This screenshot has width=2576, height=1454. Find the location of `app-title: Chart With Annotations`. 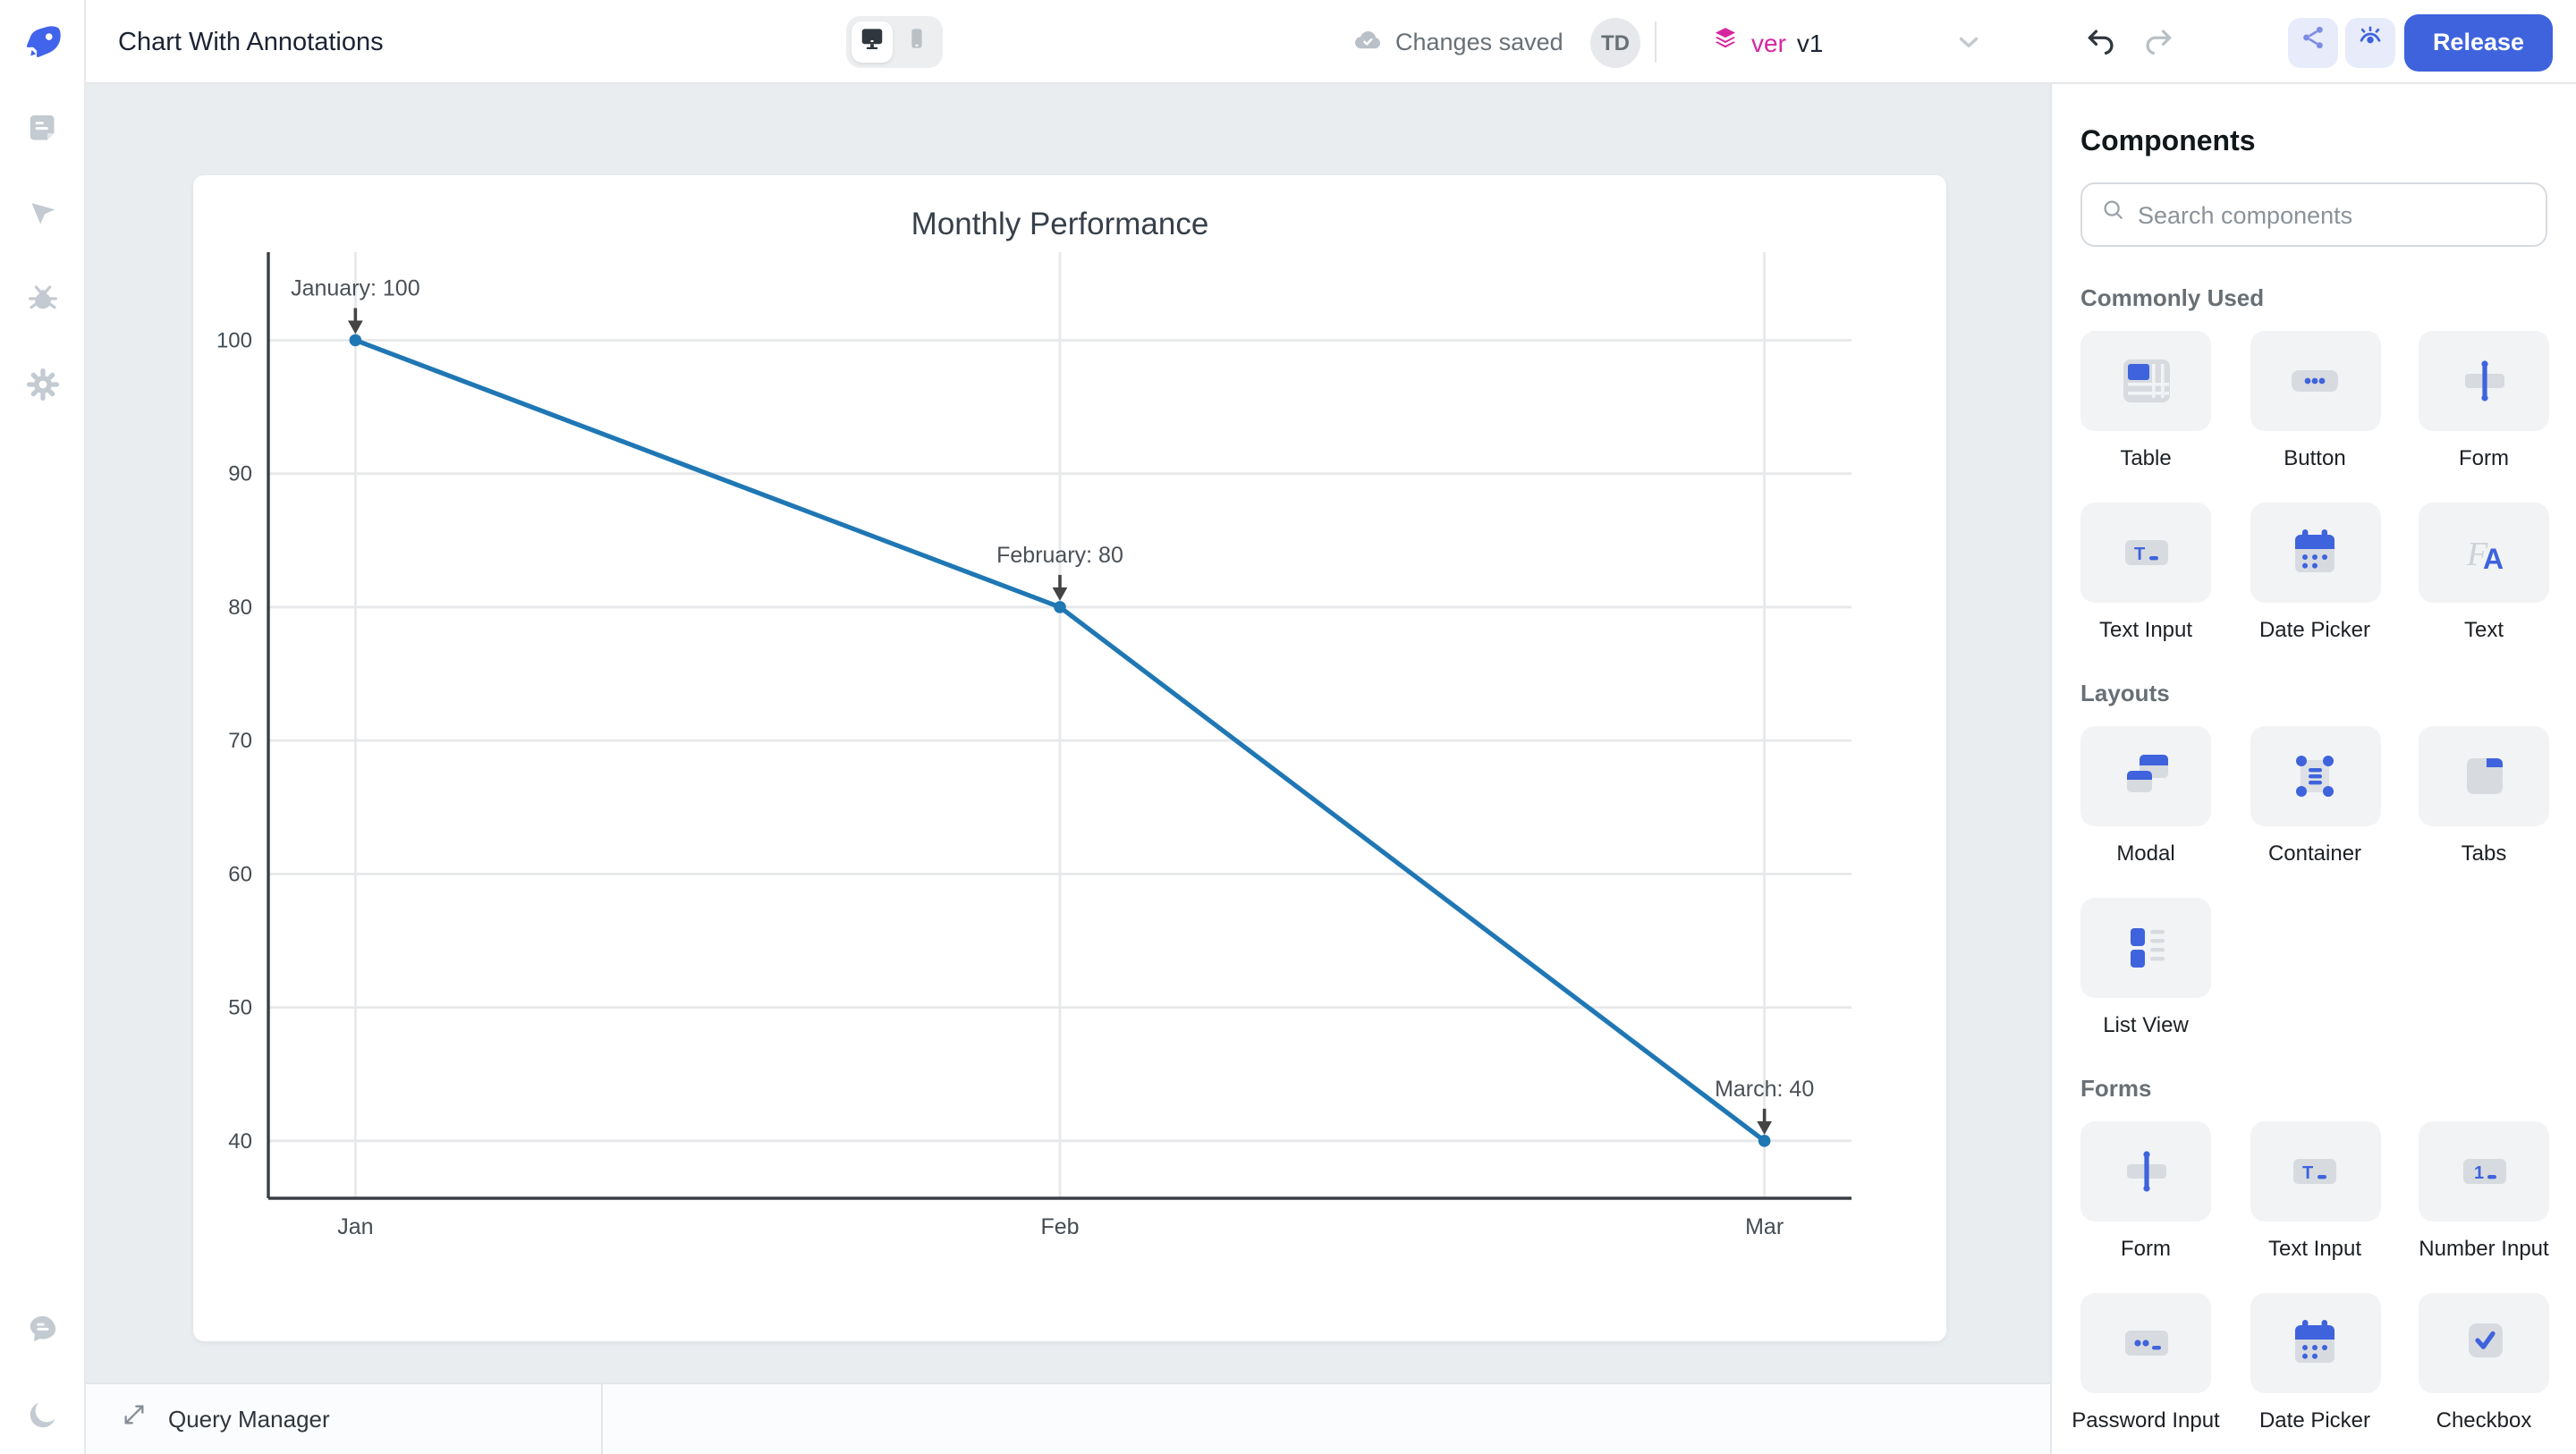

app-title: Chart With Annotations is located at coordinates (251, 42).